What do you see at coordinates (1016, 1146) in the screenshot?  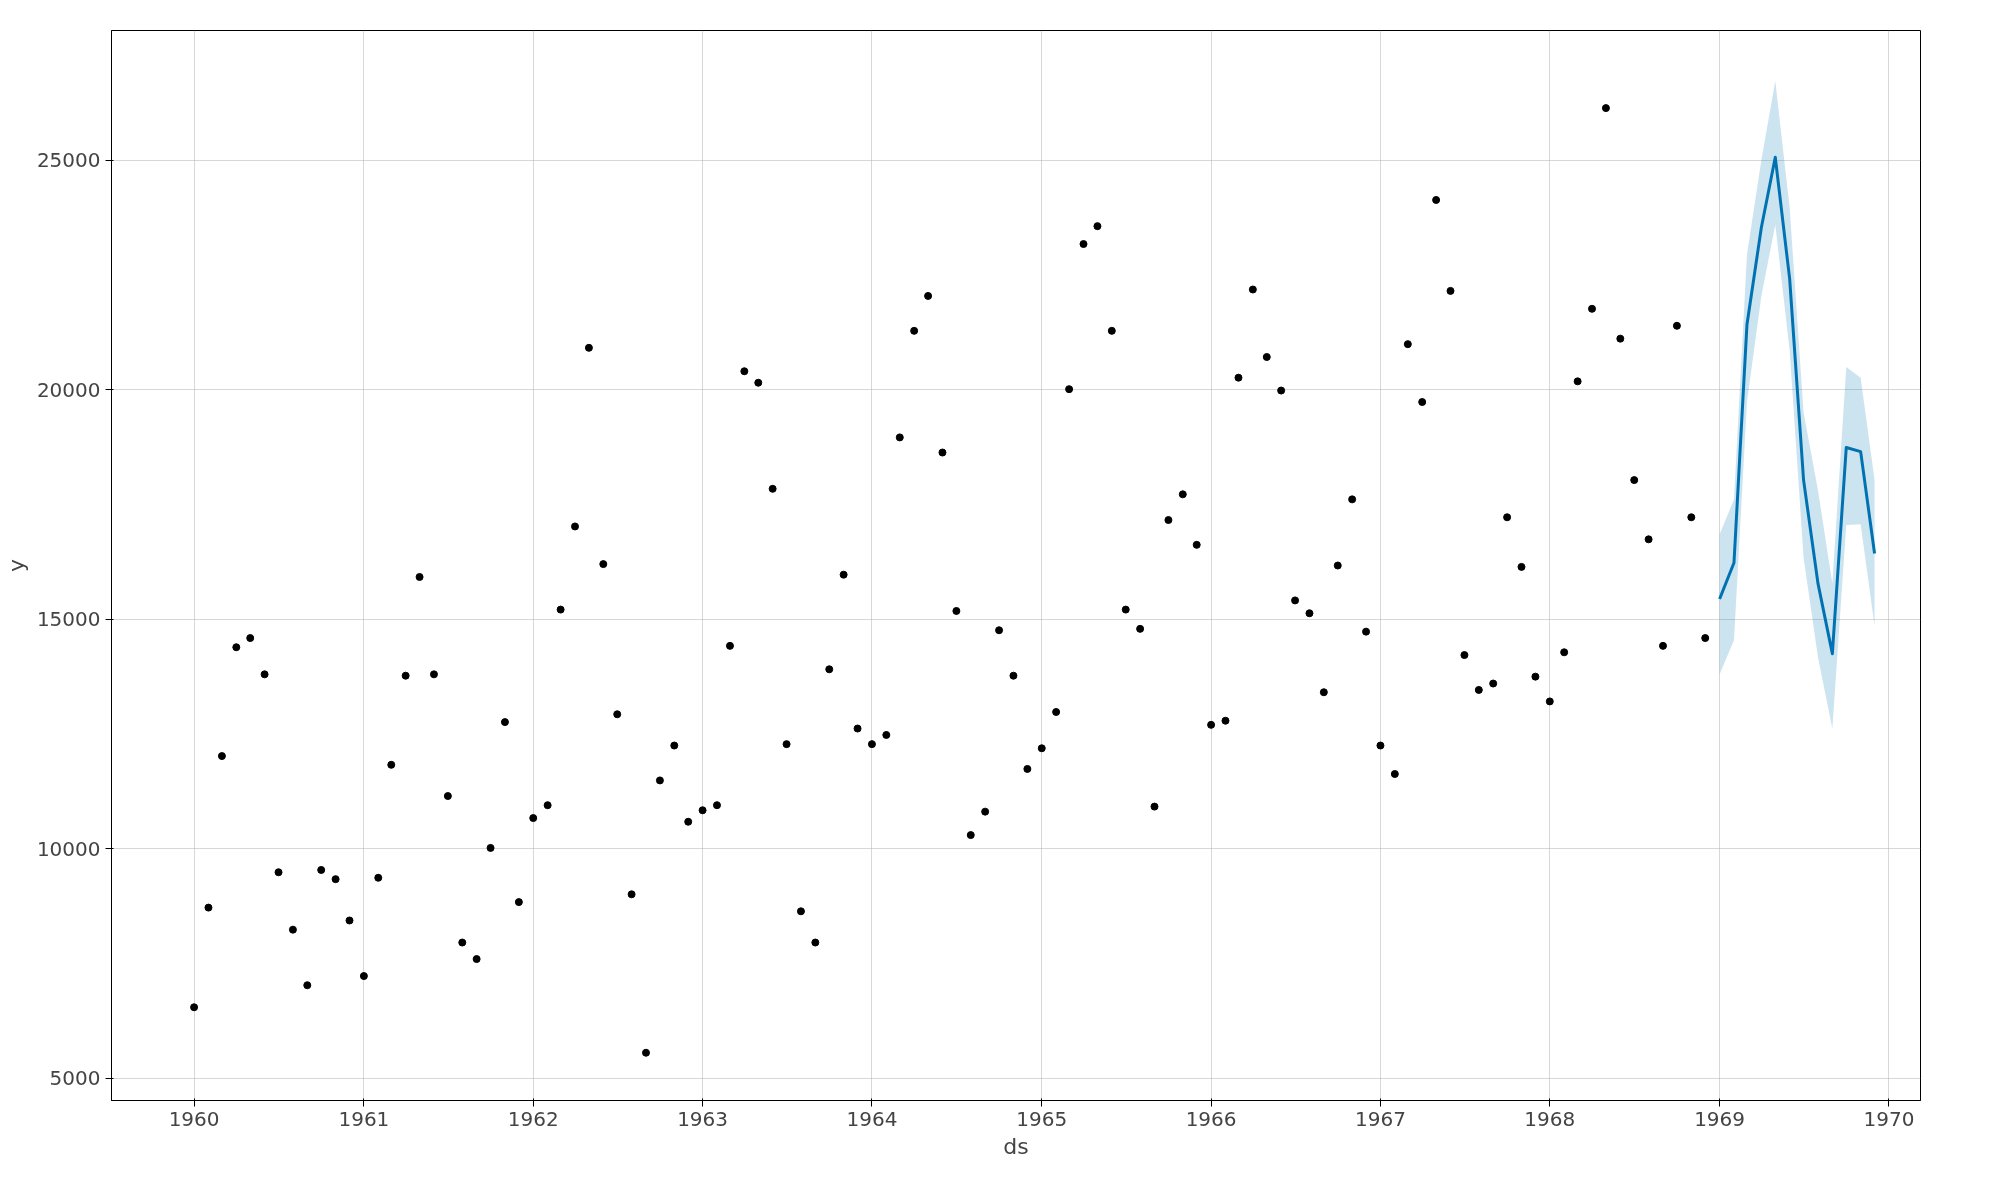 I see `x-axis-title: ds` at bounding box center [1016, 1146].